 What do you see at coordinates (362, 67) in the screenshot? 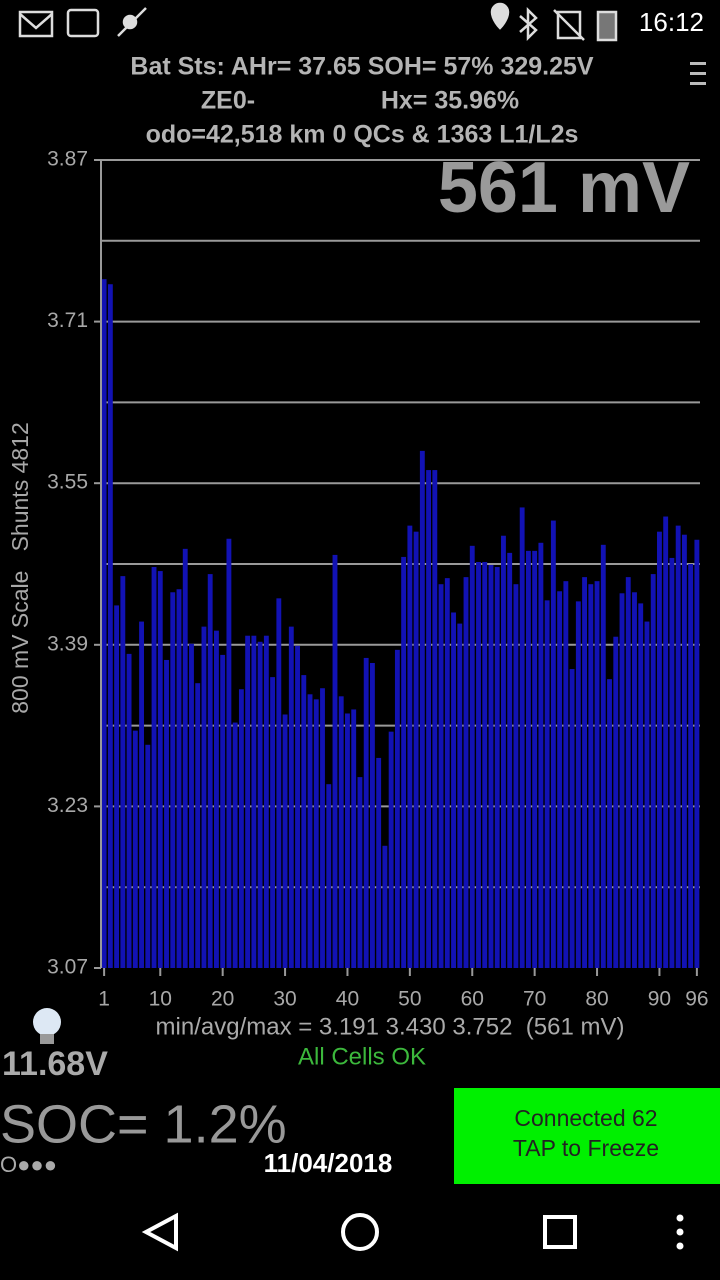
I see `battery-status: Bat Sts: AHr= 37.65 SOH= 57% 329.25V` at bounding box center [362, 67].